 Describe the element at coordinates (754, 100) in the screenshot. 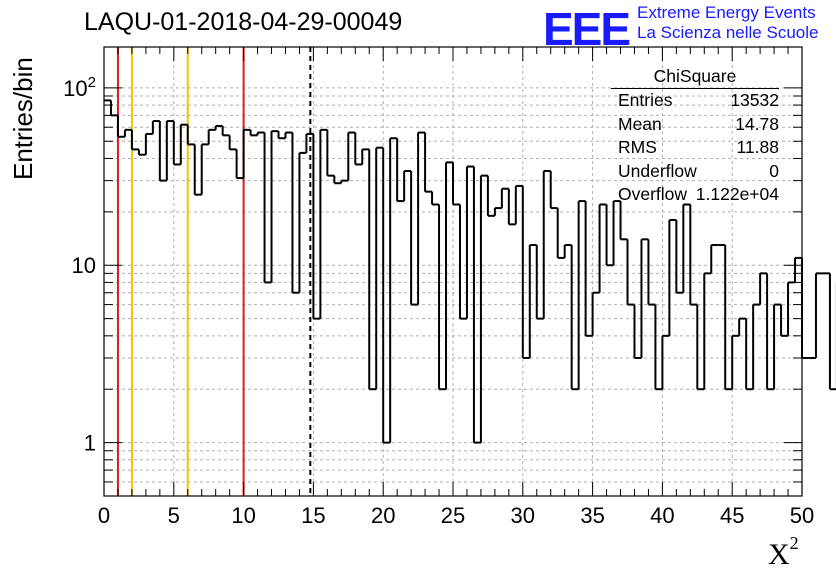

I see `stats-value: 13532` at that location.